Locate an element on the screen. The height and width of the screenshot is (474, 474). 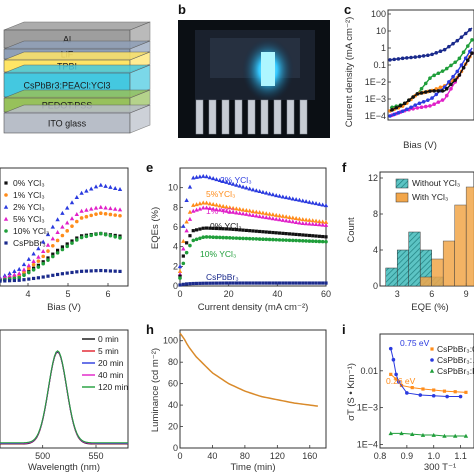
panel-e-ytick-label: 4 is located at coordinates (175, 247).